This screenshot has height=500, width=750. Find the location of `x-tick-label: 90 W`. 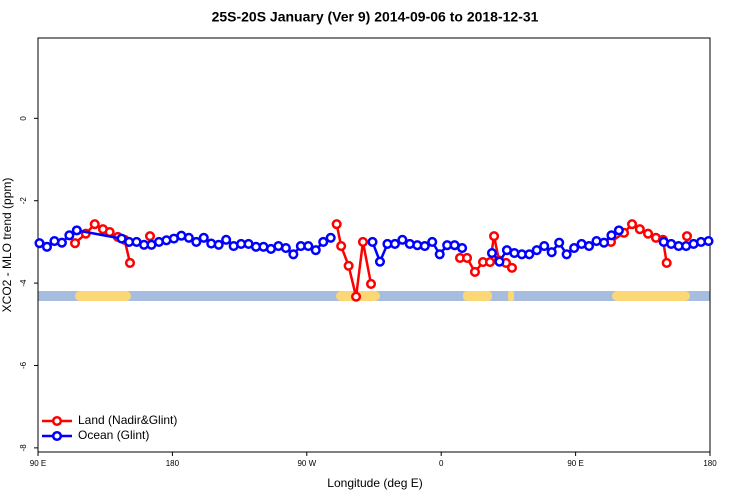

x-tick-label: 90 W is located at coordinates (306, 463).